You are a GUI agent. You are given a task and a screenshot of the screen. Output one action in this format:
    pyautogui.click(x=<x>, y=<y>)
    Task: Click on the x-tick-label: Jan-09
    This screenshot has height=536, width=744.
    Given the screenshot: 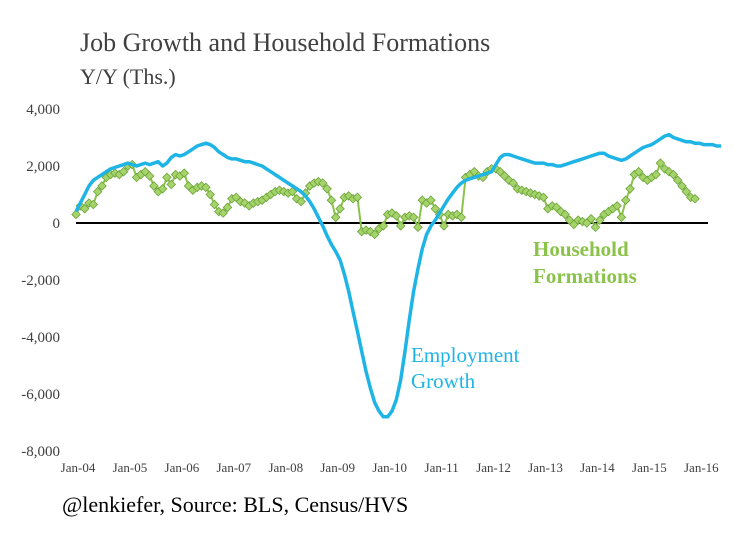 What is the action you would take?
    pyautogui.click(x=337, y=467)
    